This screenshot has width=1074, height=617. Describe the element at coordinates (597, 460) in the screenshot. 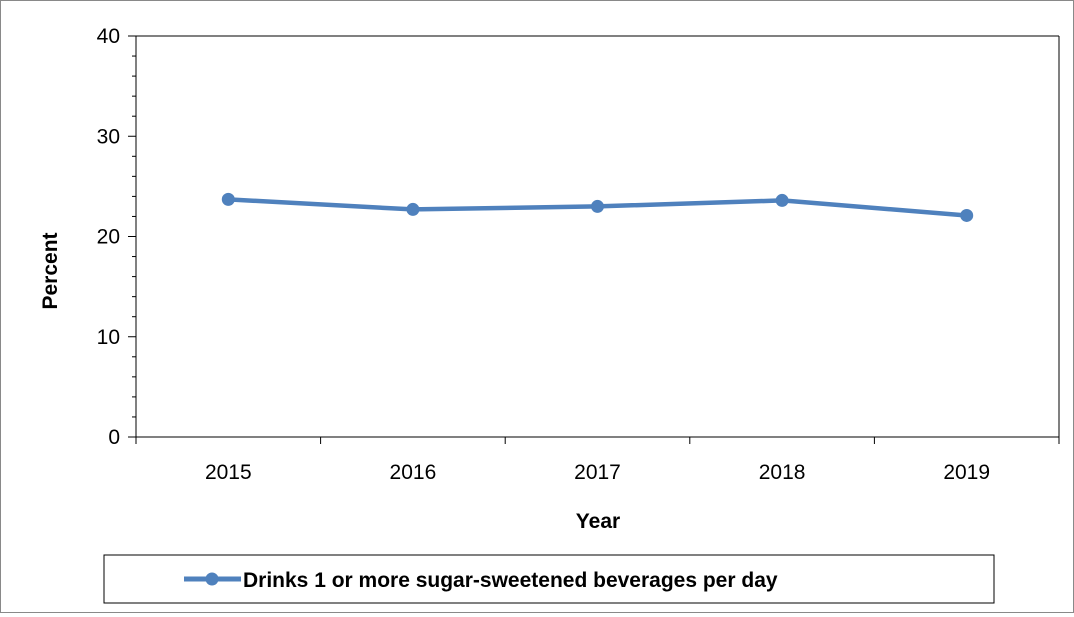

I see `x-axis-ticks: 2015 2016 2017 2018 2019` at that location.